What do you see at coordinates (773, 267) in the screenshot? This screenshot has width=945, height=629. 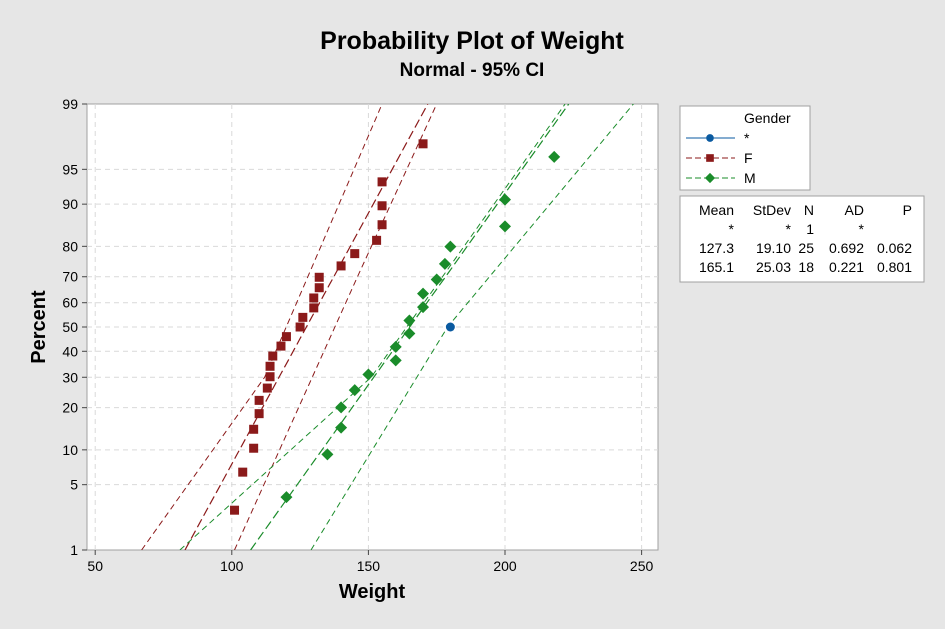 I see `table-cell: 25.03` at bounding box center [773, 267].